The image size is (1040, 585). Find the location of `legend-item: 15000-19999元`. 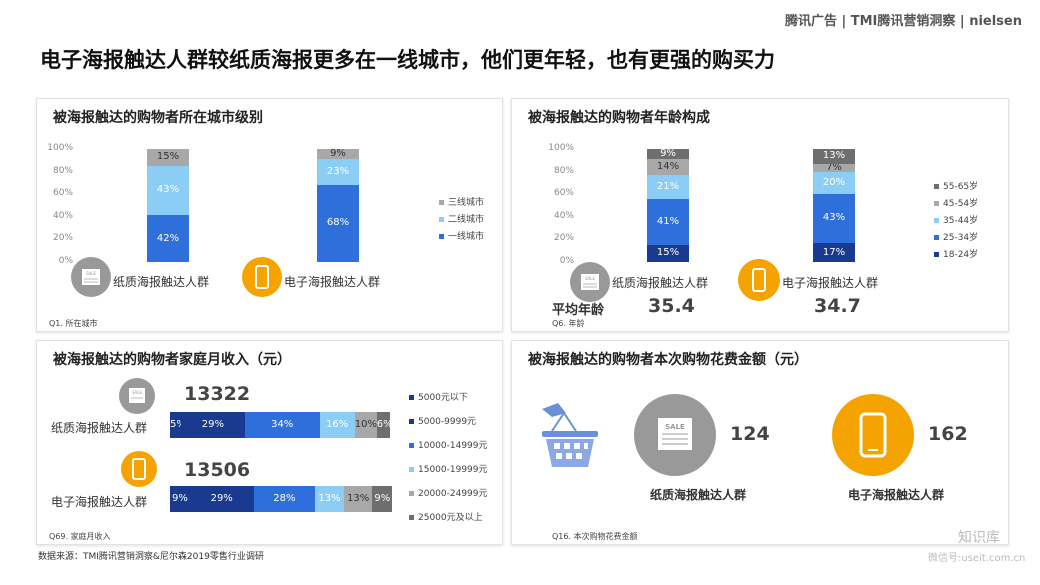

legend-item: 15000-19999元 is located at coordinates (448, 468).